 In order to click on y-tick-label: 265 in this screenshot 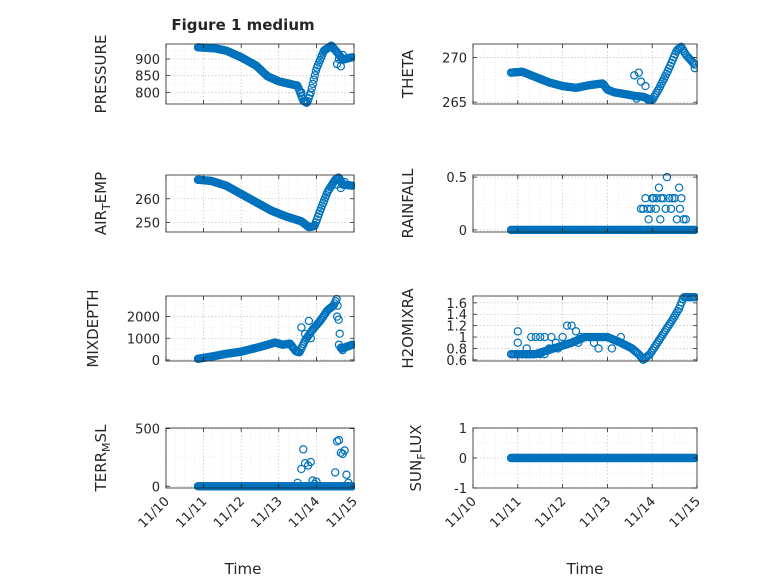, I will do `click(454, 103)`.